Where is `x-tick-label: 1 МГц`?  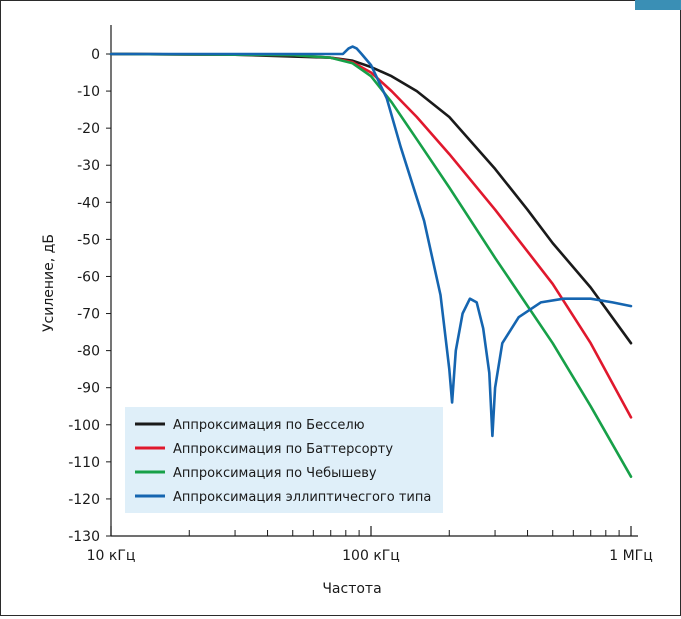
x-tick-label: 1 МГц is located at coordinates (631, 556).